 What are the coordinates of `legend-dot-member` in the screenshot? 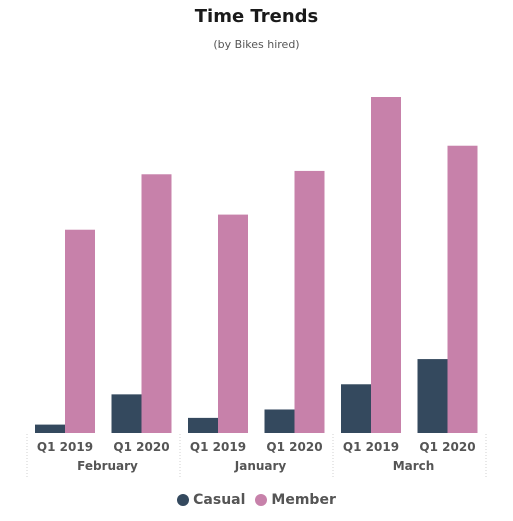 It's located at (261, 500).